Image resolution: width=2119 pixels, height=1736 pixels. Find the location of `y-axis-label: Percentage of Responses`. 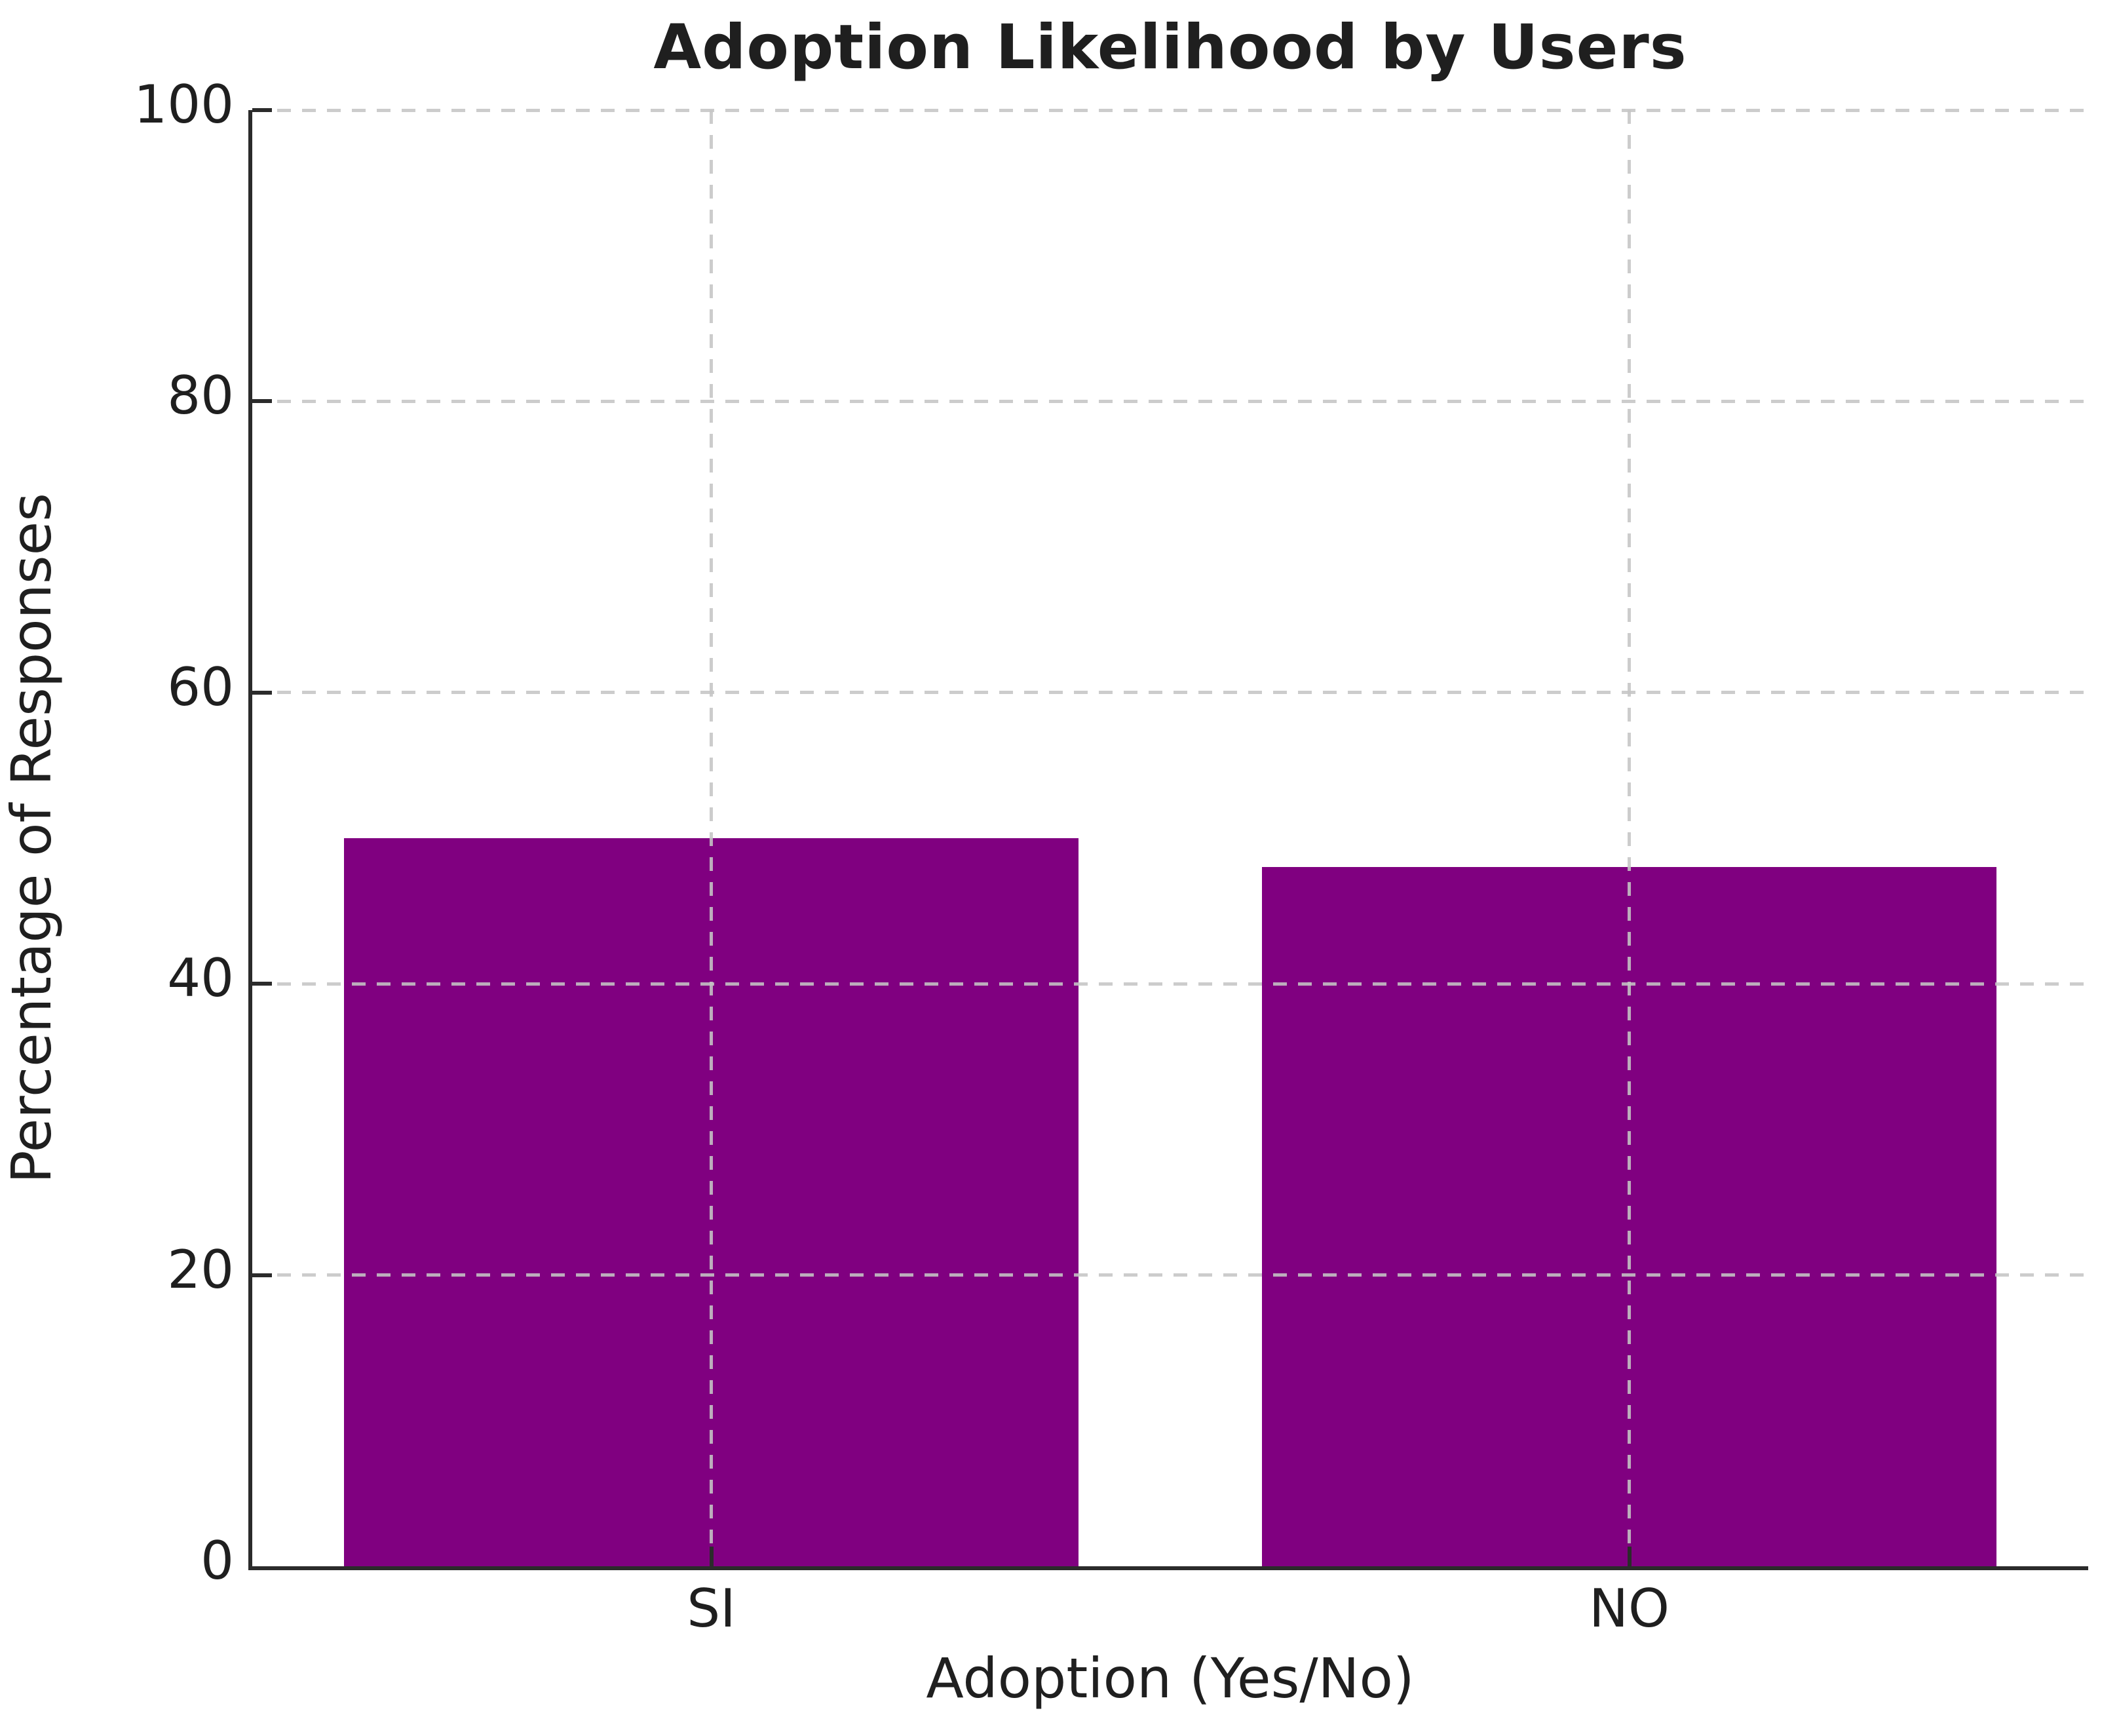

y-axis-label: Percentage of Responses is located at coordinates (32, 838).